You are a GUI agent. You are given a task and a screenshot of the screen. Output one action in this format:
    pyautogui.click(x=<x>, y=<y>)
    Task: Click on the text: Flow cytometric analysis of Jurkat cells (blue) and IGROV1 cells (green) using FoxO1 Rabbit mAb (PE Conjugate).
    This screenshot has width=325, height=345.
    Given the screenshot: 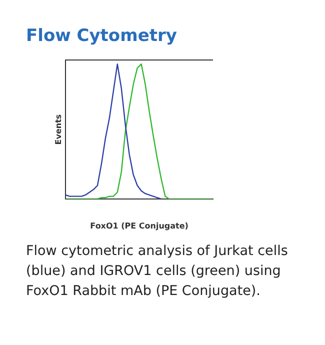 What is the action you would take?
    pyautogui.click(x=157, y=271)
    